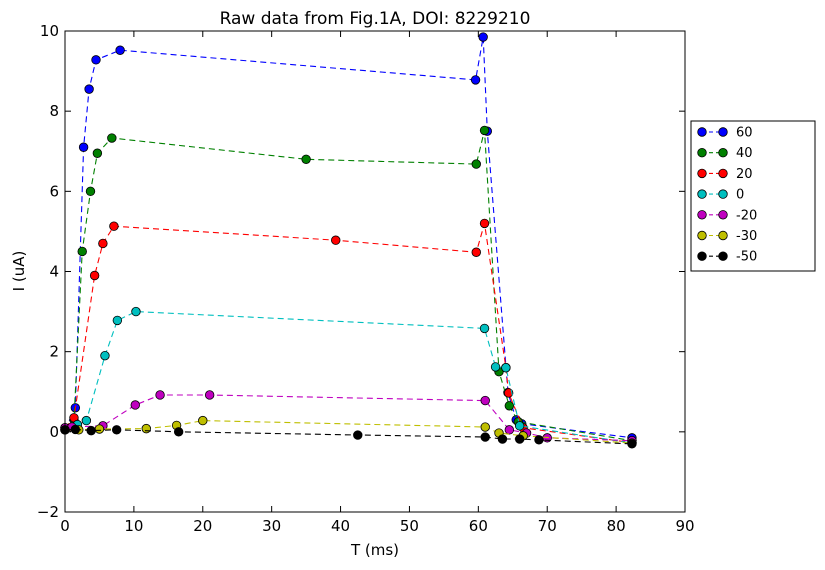 The height and width of the screenshot is (570, 825). I want to click on legend-entry: -20, so click(727, 215).